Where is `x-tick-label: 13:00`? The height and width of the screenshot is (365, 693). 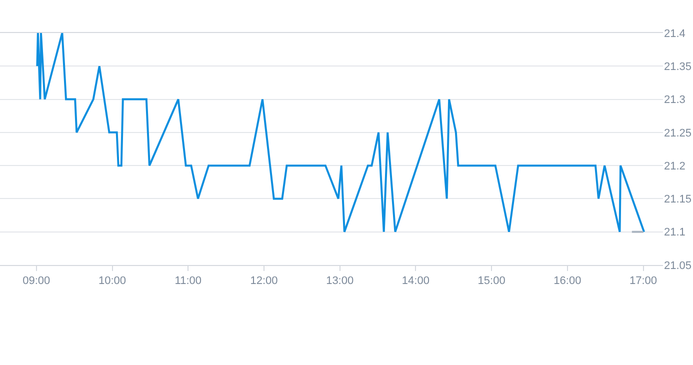
x-tick-label: 13:00 is located at coordinates (340, 281).